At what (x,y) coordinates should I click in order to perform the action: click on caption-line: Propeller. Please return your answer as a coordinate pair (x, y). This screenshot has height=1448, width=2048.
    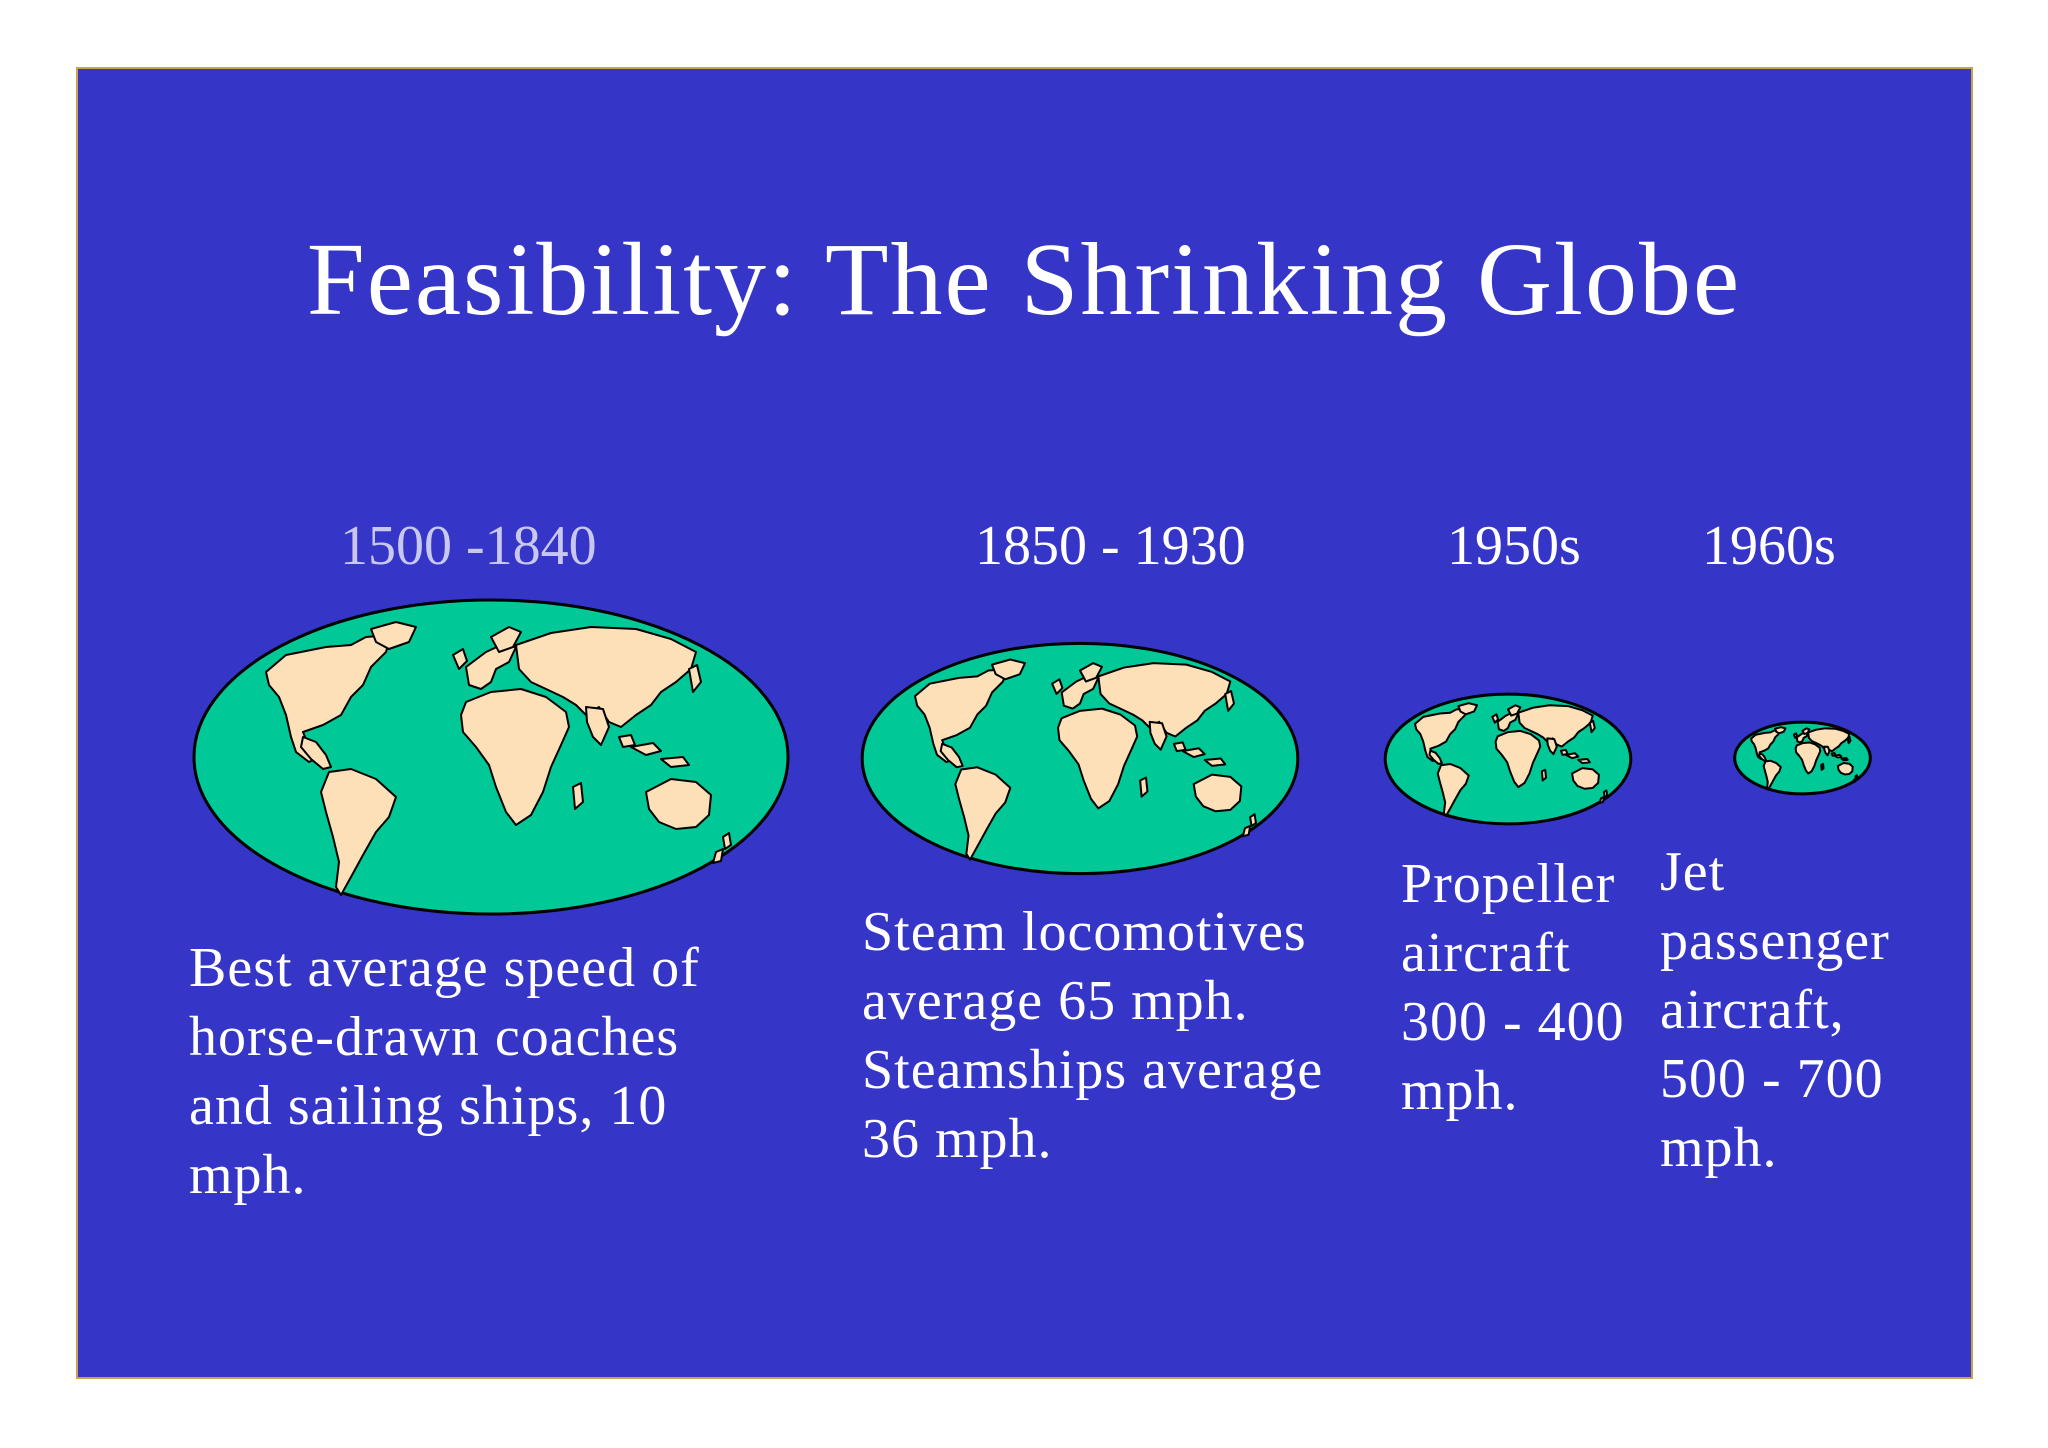
    Looking at the image, I should click on (1508, 884).